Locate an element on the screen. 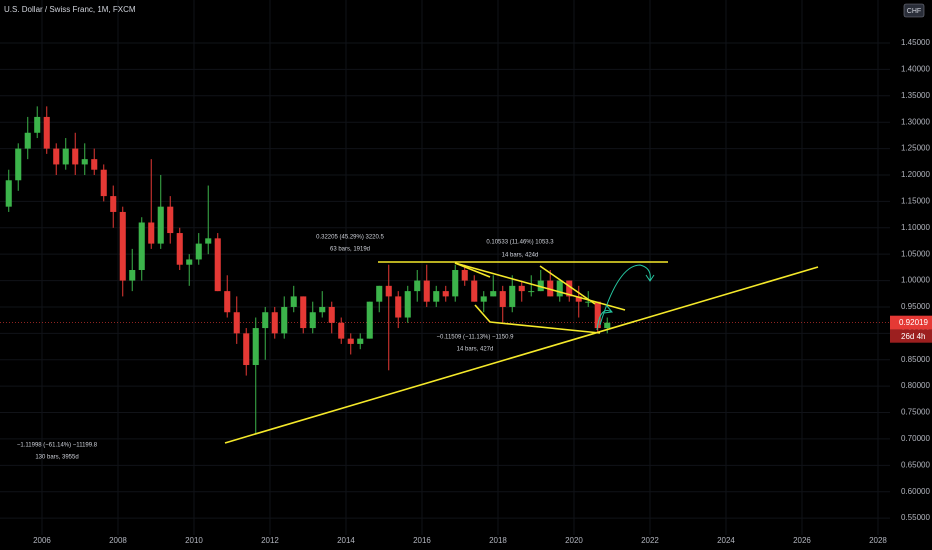 The height and width of the screenshot is (550, 932). y-tick-label: 0.65000 is located at coordinates (915, 464).